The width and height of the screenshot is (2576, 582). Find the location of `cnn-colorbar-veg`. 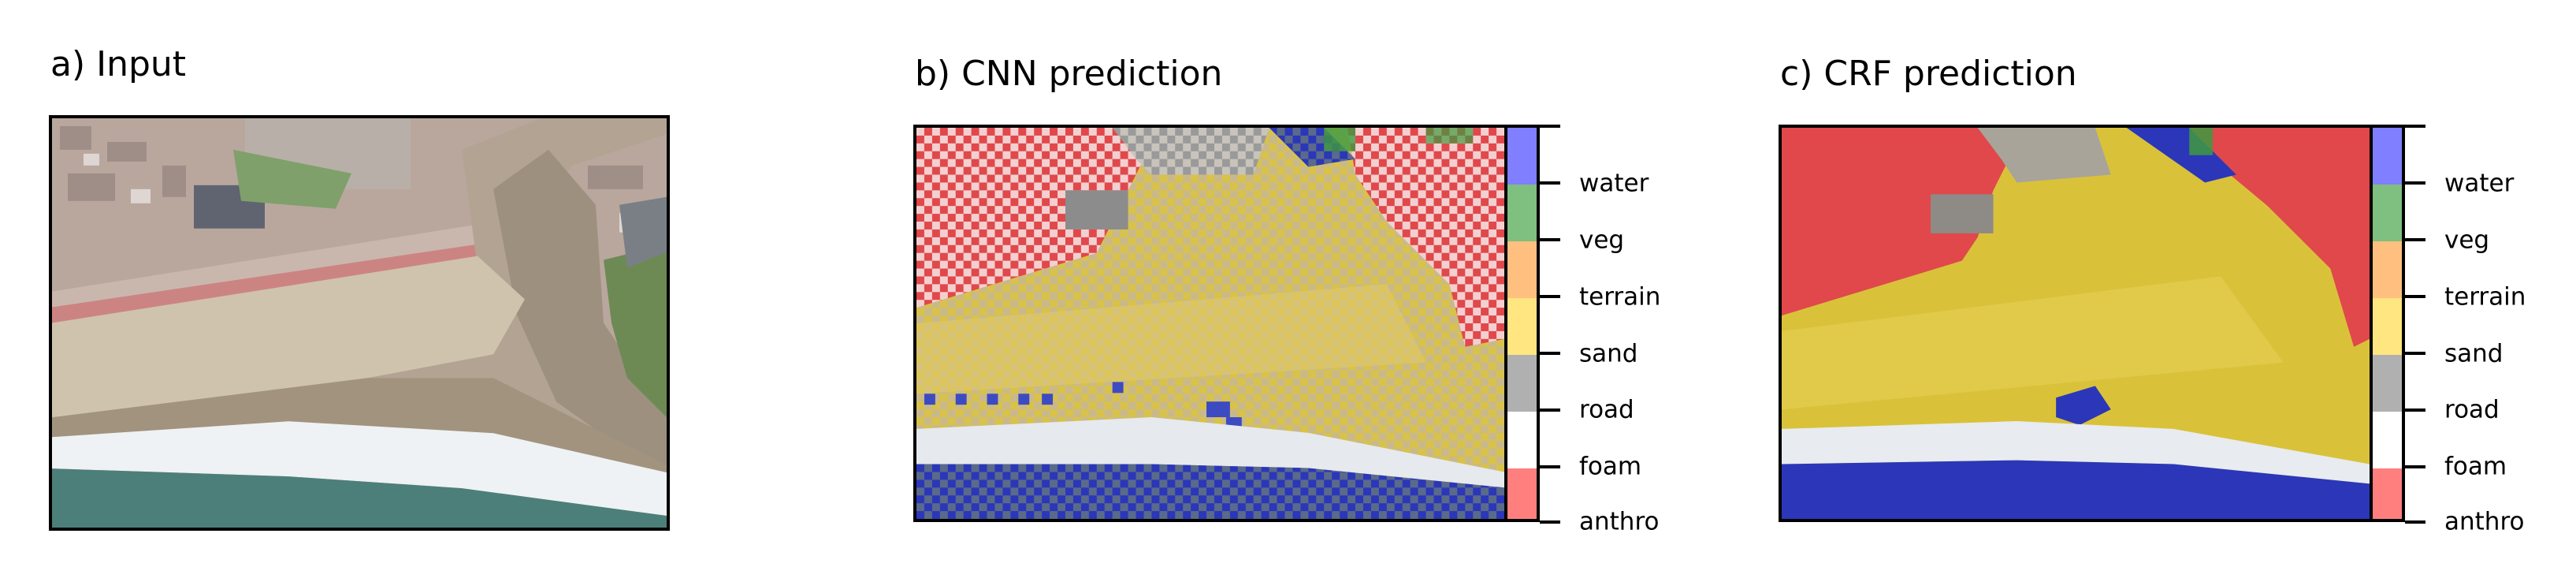

cnn-colorbar-veg is located at coordinates (1522, 213).